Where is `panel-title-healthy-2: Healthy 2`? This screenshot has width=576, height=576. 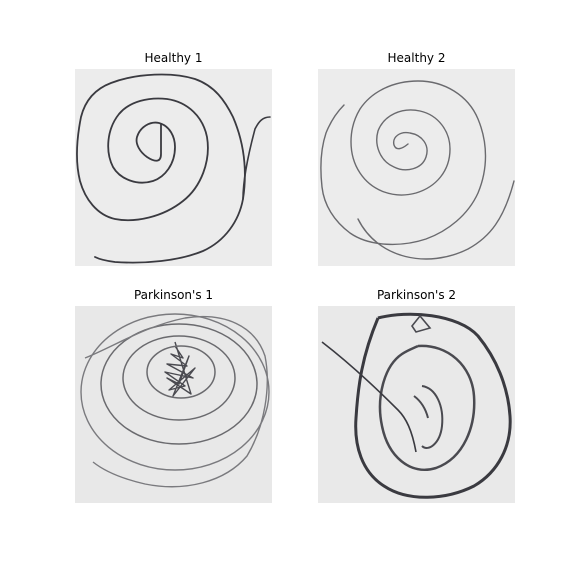
panel-title-healthy-2: Healthy 2 is located at coordinates (416, 58).